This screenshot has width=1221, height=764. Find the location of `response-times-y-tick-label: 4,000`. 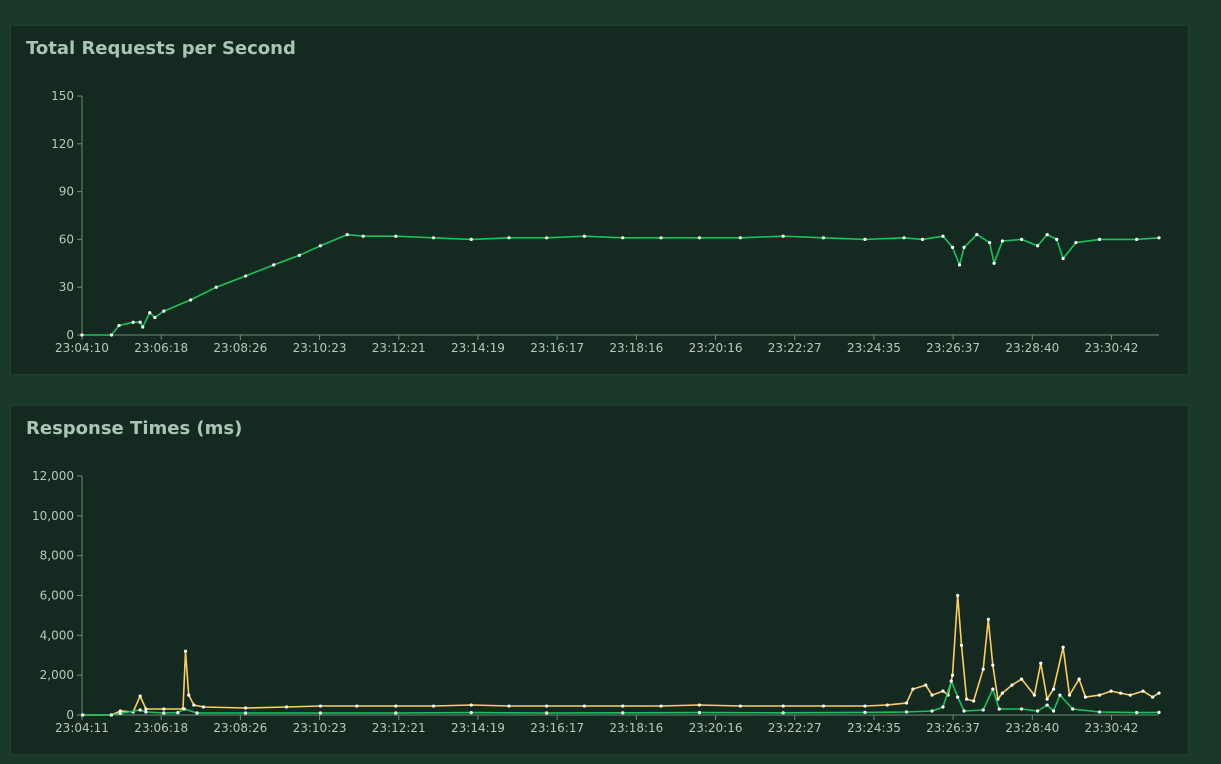

response-times-y-tick-label: 4,000 is located at coordinates (57, 635).